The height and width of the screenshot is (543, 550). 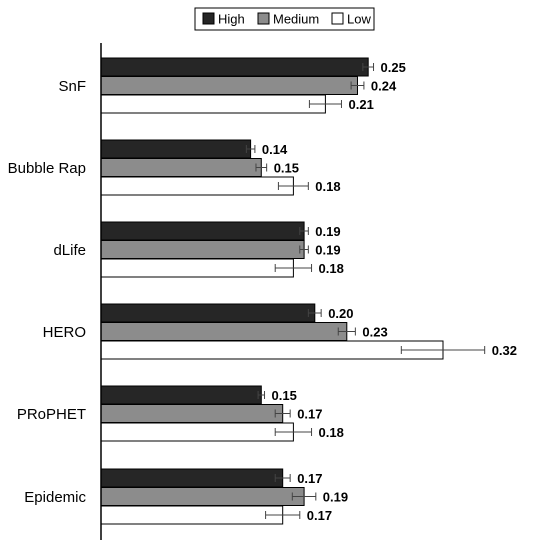 What do you see at coordinates (263, 18) in the screenshot?
I see `legend-swatch-medium` at bounding box center [263, 18].